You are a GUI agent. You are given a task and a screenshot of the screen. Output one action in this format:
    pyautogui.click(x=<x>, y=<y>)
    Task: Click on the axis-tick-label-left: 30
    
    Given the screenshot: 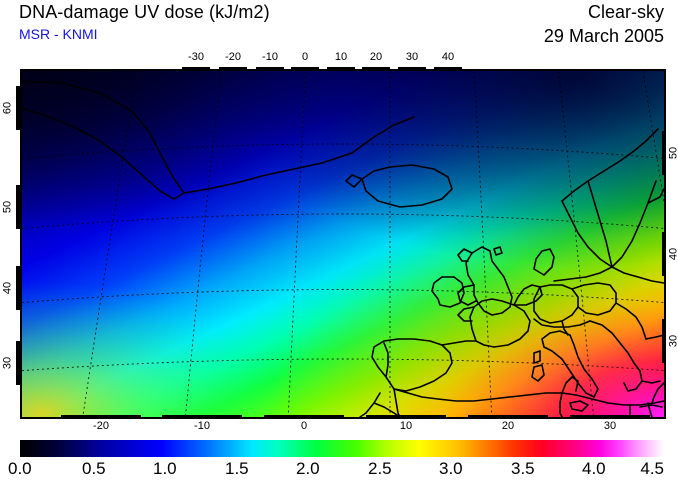 What is the action you would take?
    pyautogui.click(x=7, y=363)
    